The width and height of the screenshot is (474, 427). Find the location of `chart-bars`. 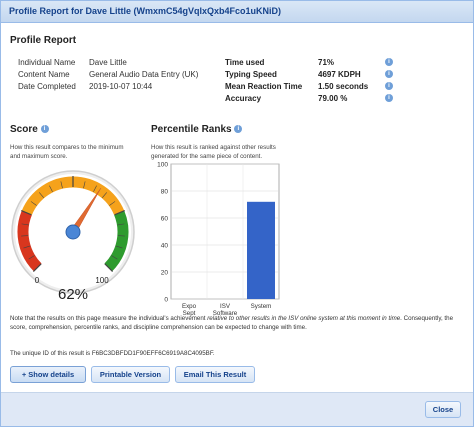

chart-bars is located at coordinates (261, 250).